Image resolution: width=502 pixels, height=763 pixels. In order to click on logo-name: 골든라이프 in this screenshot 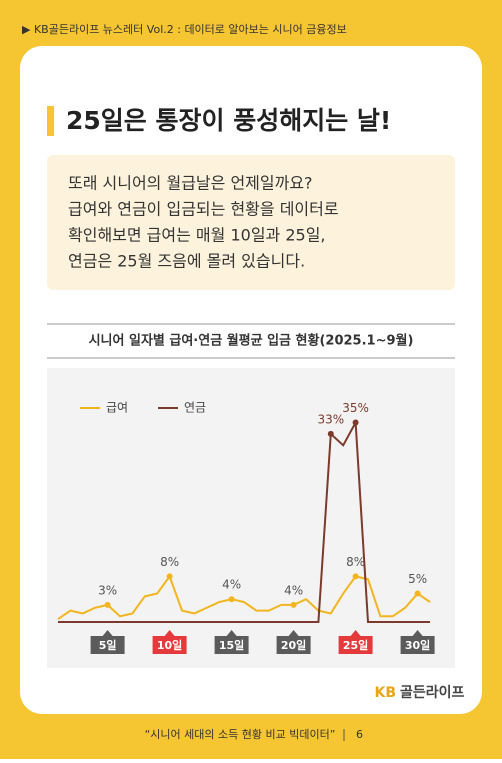, I will do `click(432, 692)`.